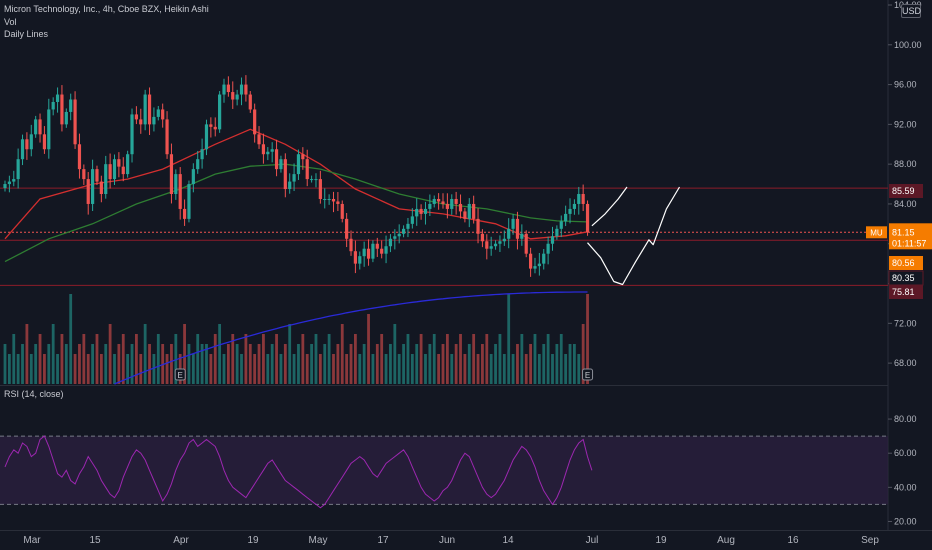 This screenshot has width=932, height=550. What do you see at coordinates (34, 394) in the screenshot?
I see `rsi-legend: RSI (14, close)` at bounding box center [34, 394].